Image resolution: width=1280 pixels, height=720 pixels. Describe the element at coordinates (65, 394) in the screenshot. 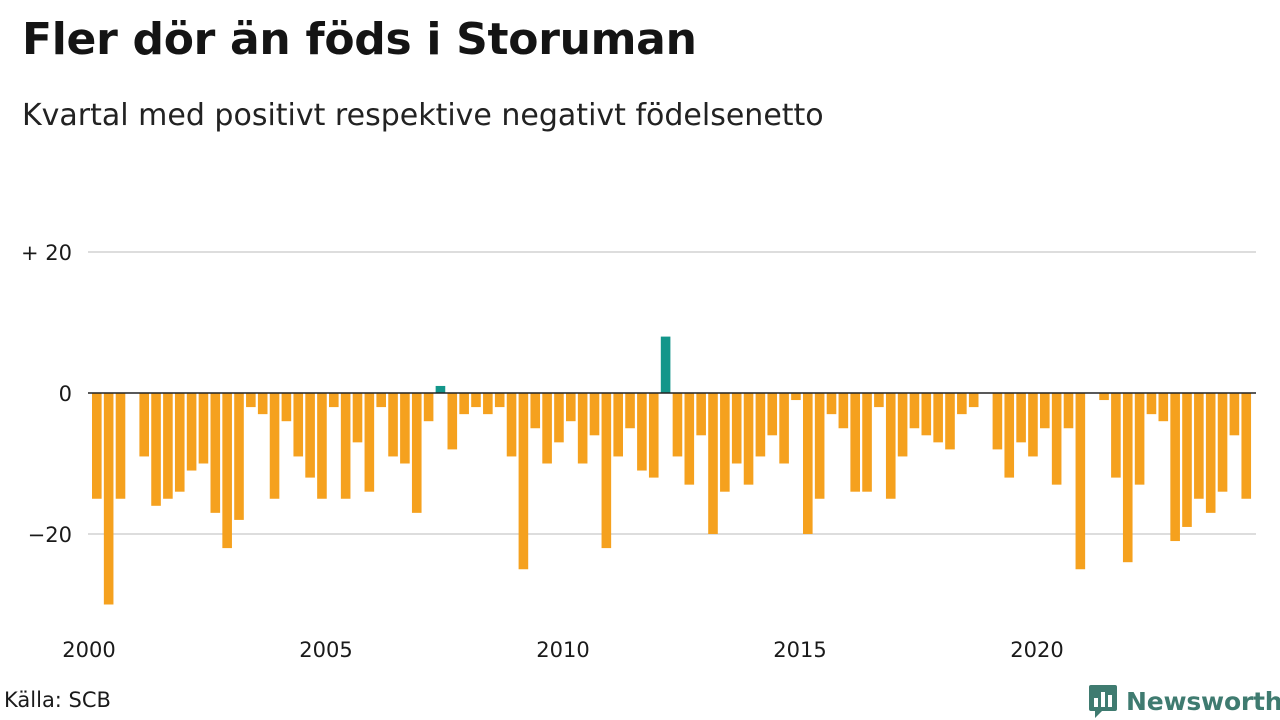

I see `y-tick-label: 0` at that location.